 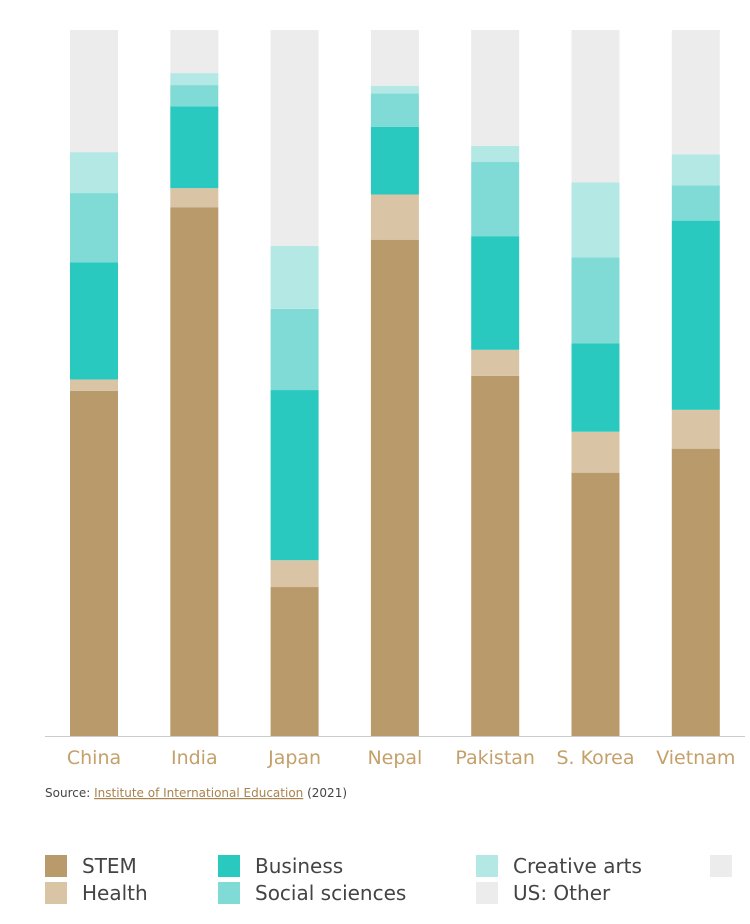 I want to click on legend-label: US: Other, so click(x=562, y=893).